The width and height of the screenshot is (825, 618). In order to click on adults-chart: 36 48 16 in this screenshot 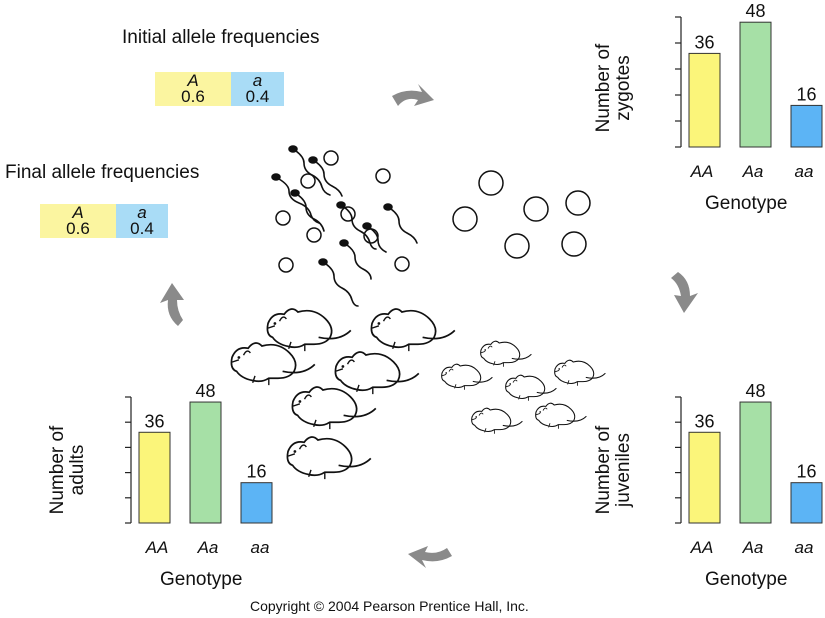, I will do `click(205, 452)`.